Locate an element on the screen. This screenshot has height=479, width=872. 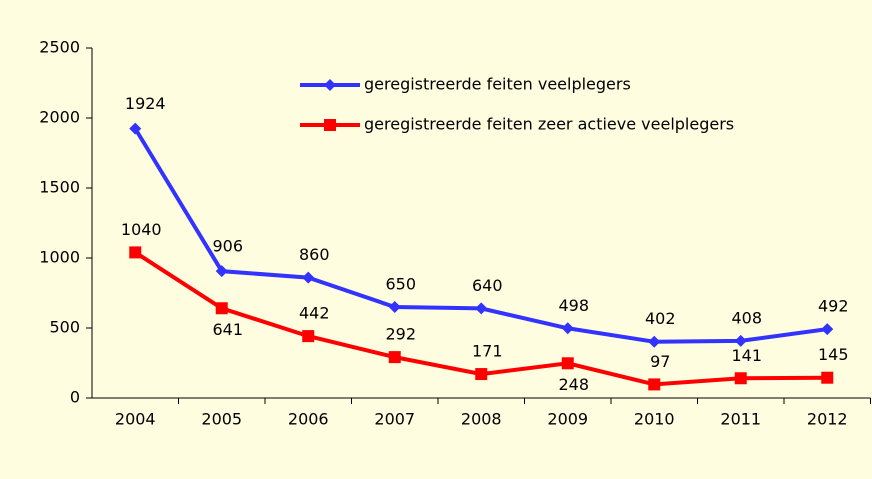
x-tick-label: 2008 is located at coordinates (481, 419).